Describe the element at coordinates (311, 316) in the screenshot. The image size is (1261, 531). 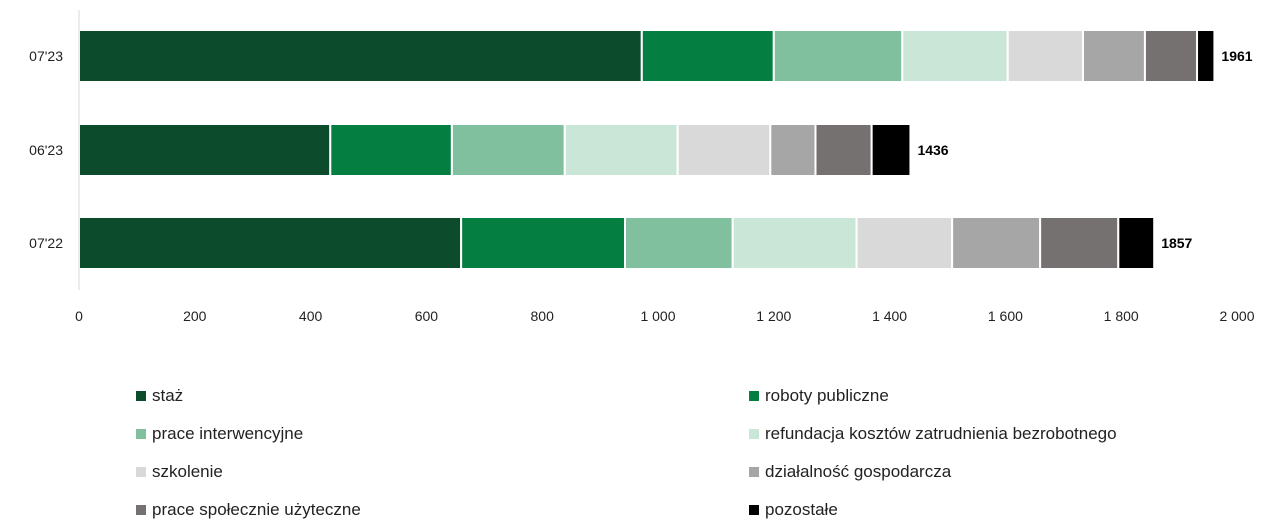
I see `x-tick-label: 400` at that location.